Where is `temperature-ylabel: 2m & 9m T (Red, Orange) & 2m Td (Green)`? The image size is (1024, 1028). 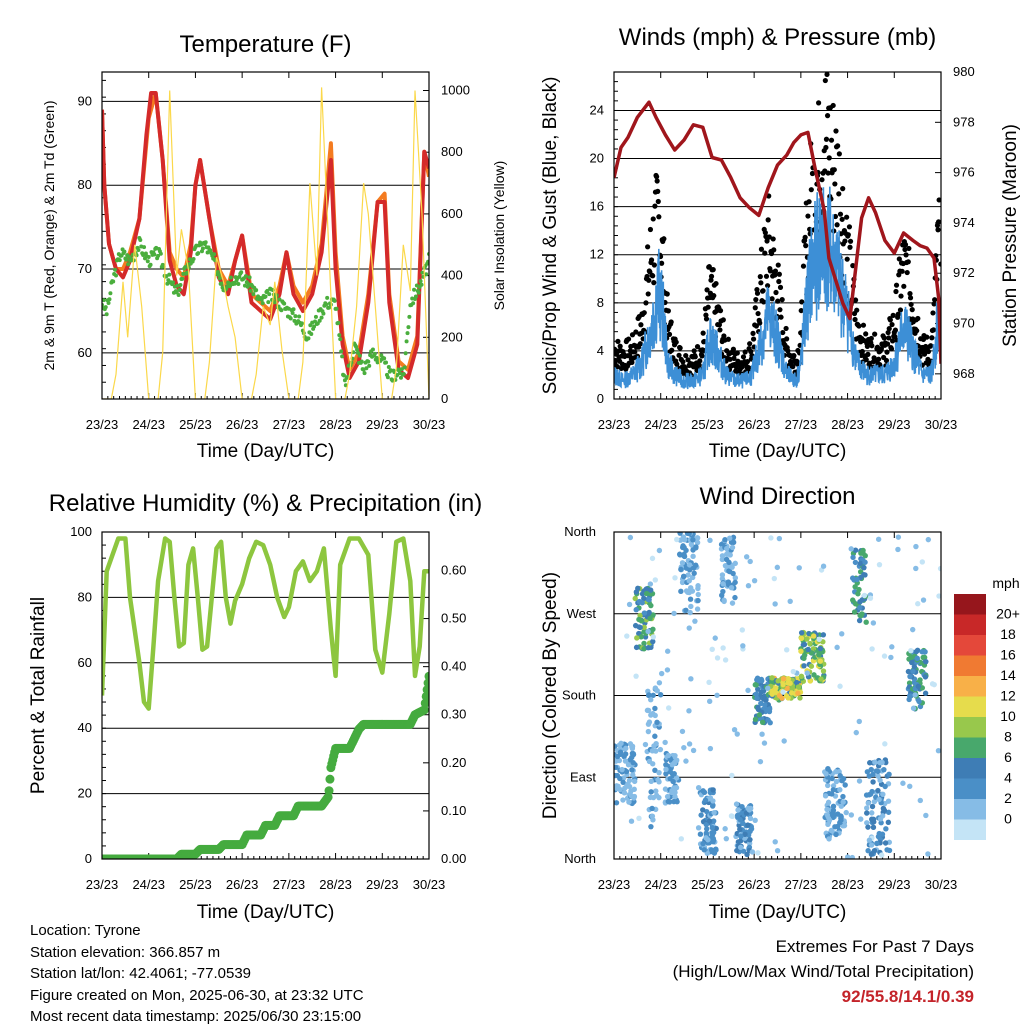 temperature-ylabel: 2m & 9m T (Red, Orange) & 2m Td (Green) is located at coordinates (49, 236).